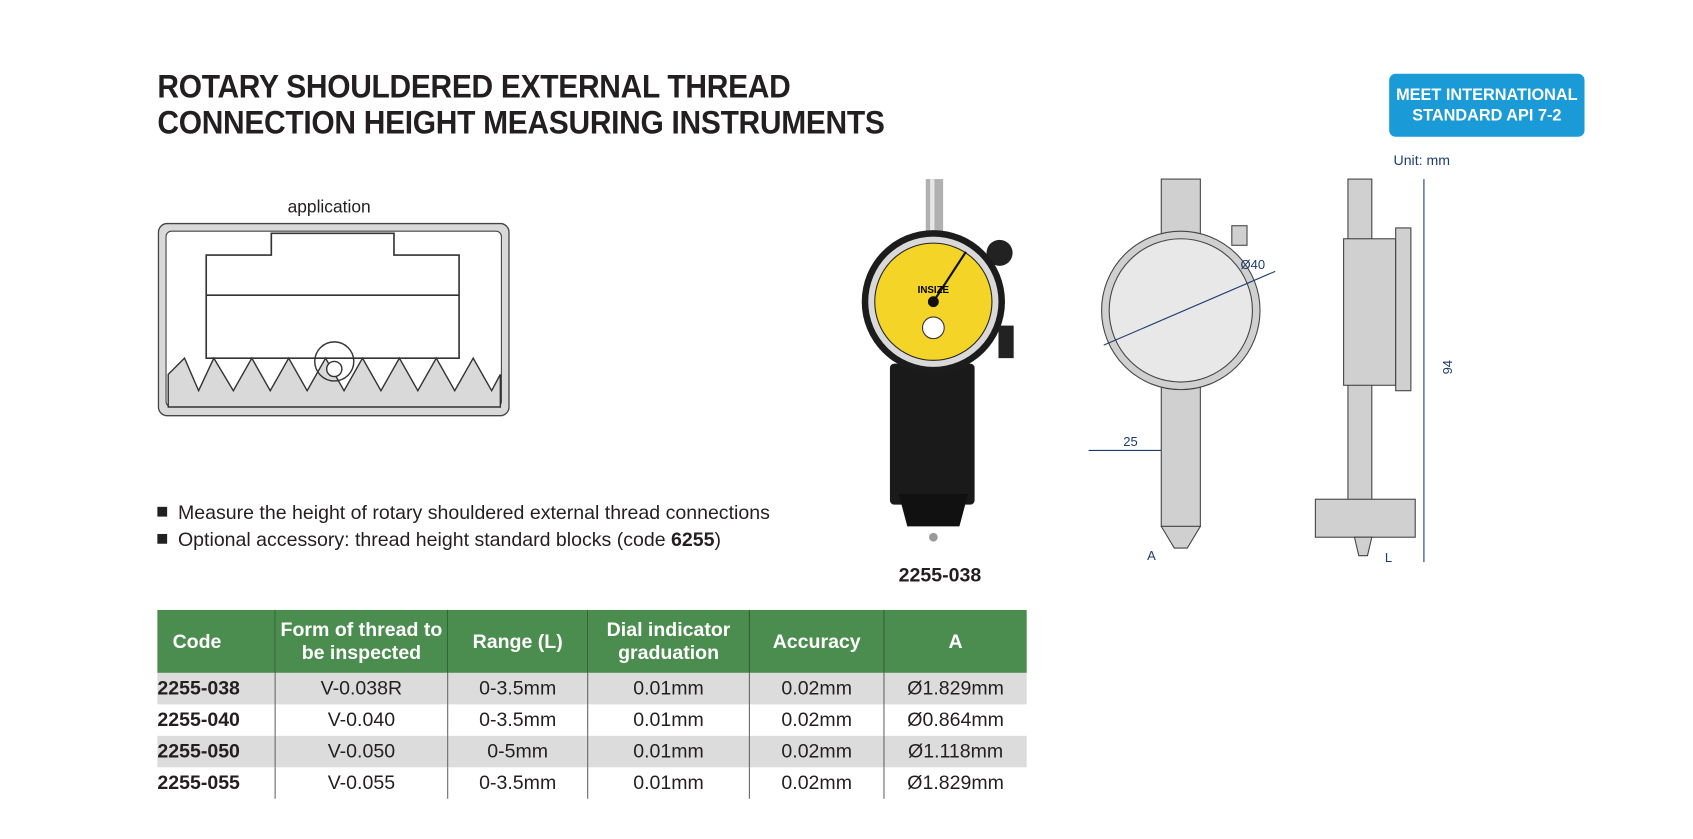  I want to click on svg-text: 25, so click(1130, 441).